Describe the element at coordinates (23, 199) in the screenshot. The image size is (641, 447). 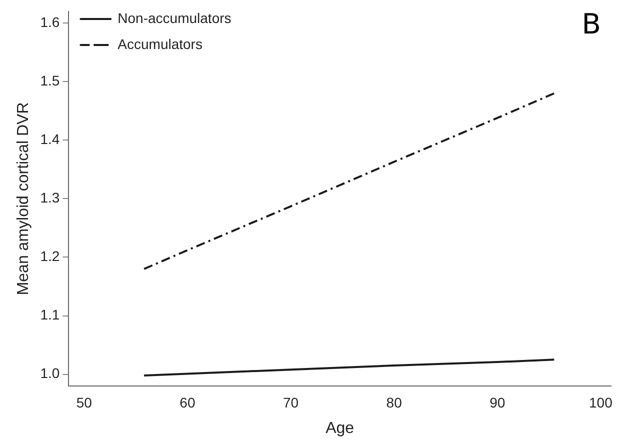
I see `y-axis-title: Mean amyloid cortical DVR` at that location.